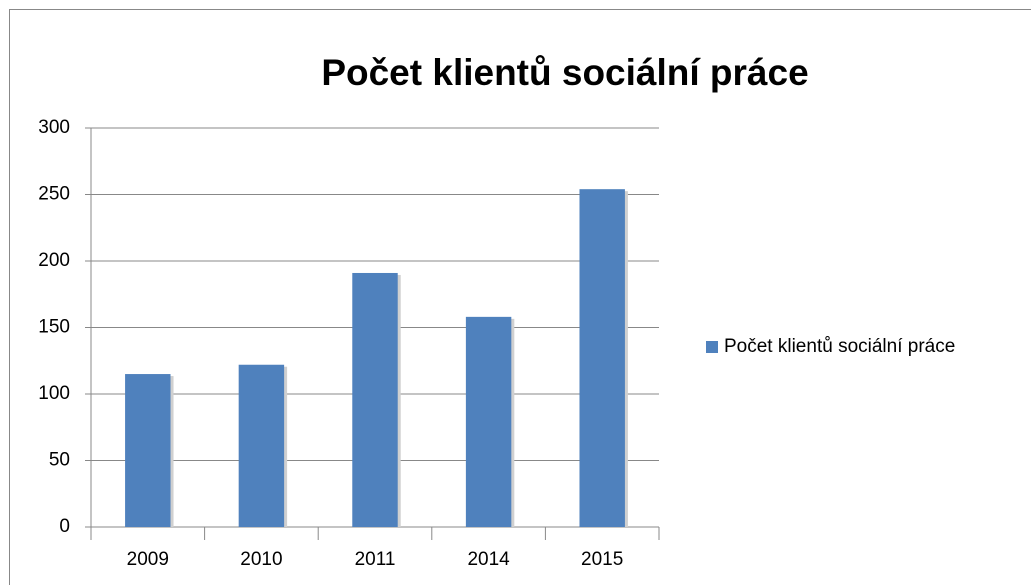  Describe the element at coordinates (54, 393) in the screenshot. I see `y-tick-label: 100` at that location.